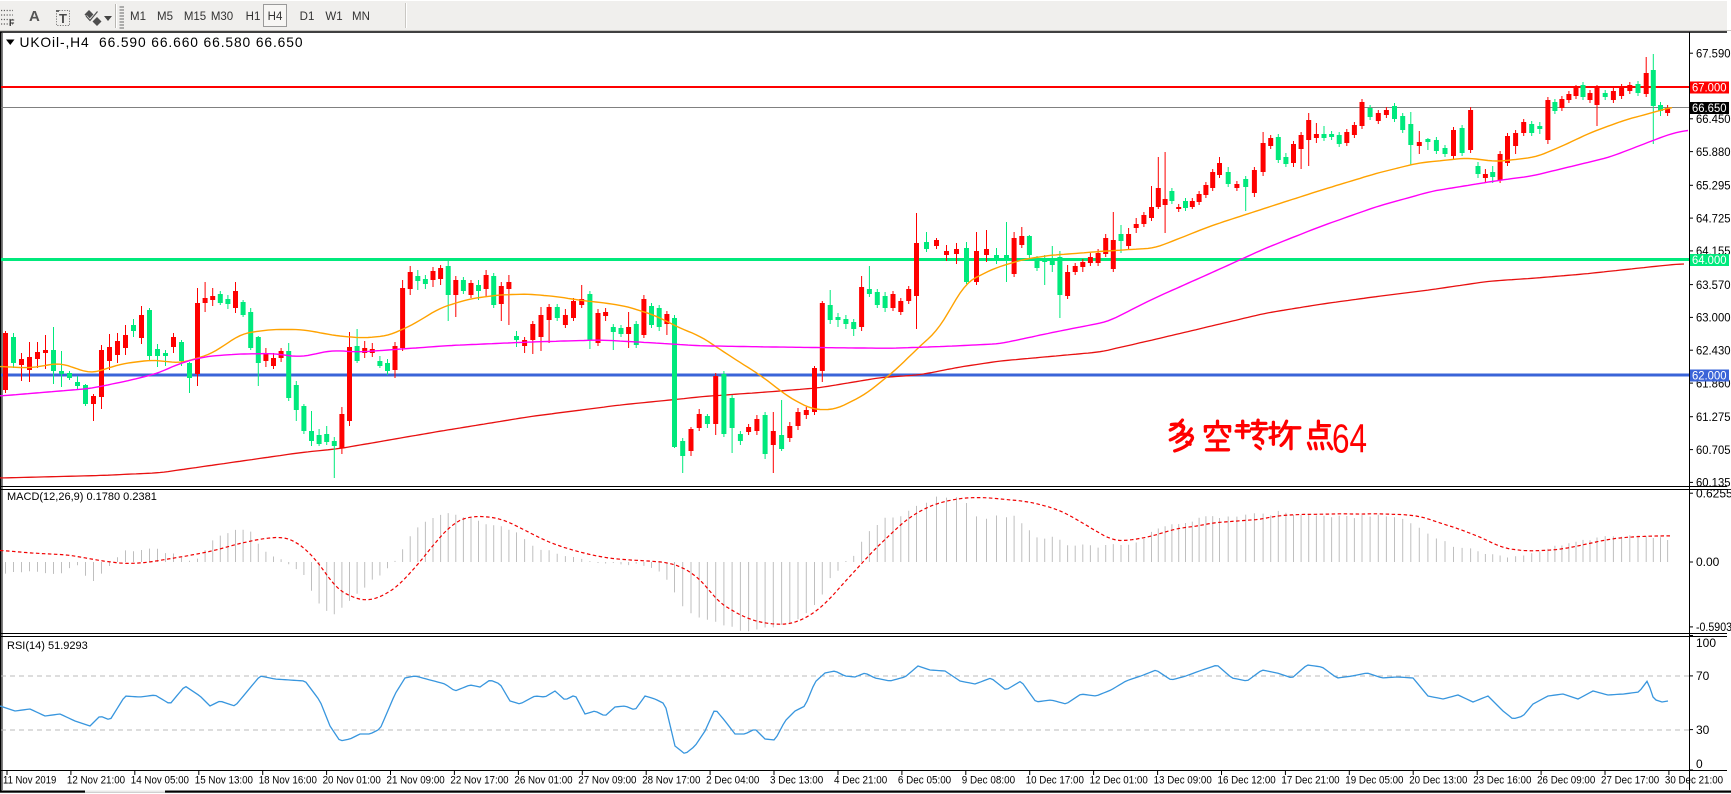  What do you see at coordinates (924, 781) in the screenshot?
I see `svg-text: 6 Dec 05:00` at bounding box center [924, 781].